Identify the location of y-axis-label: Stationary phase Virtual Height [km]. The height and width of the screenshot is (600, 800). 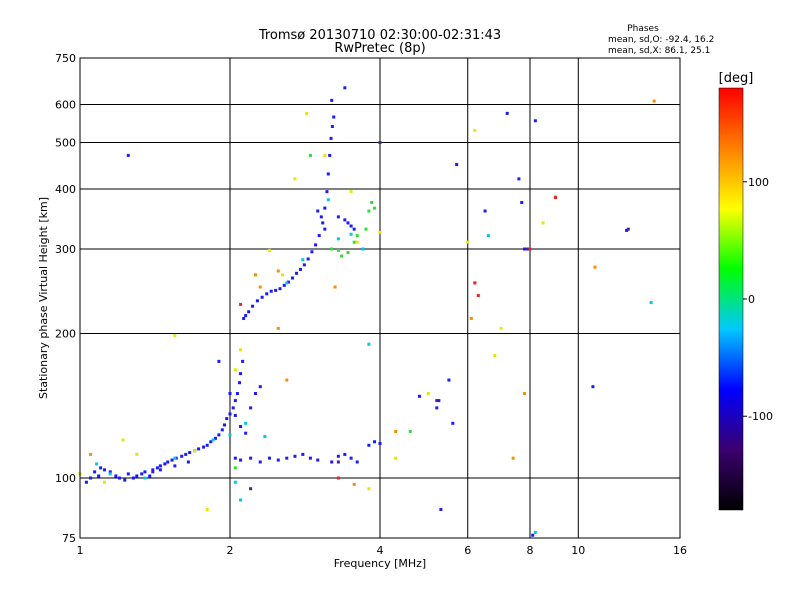
(43, 298).